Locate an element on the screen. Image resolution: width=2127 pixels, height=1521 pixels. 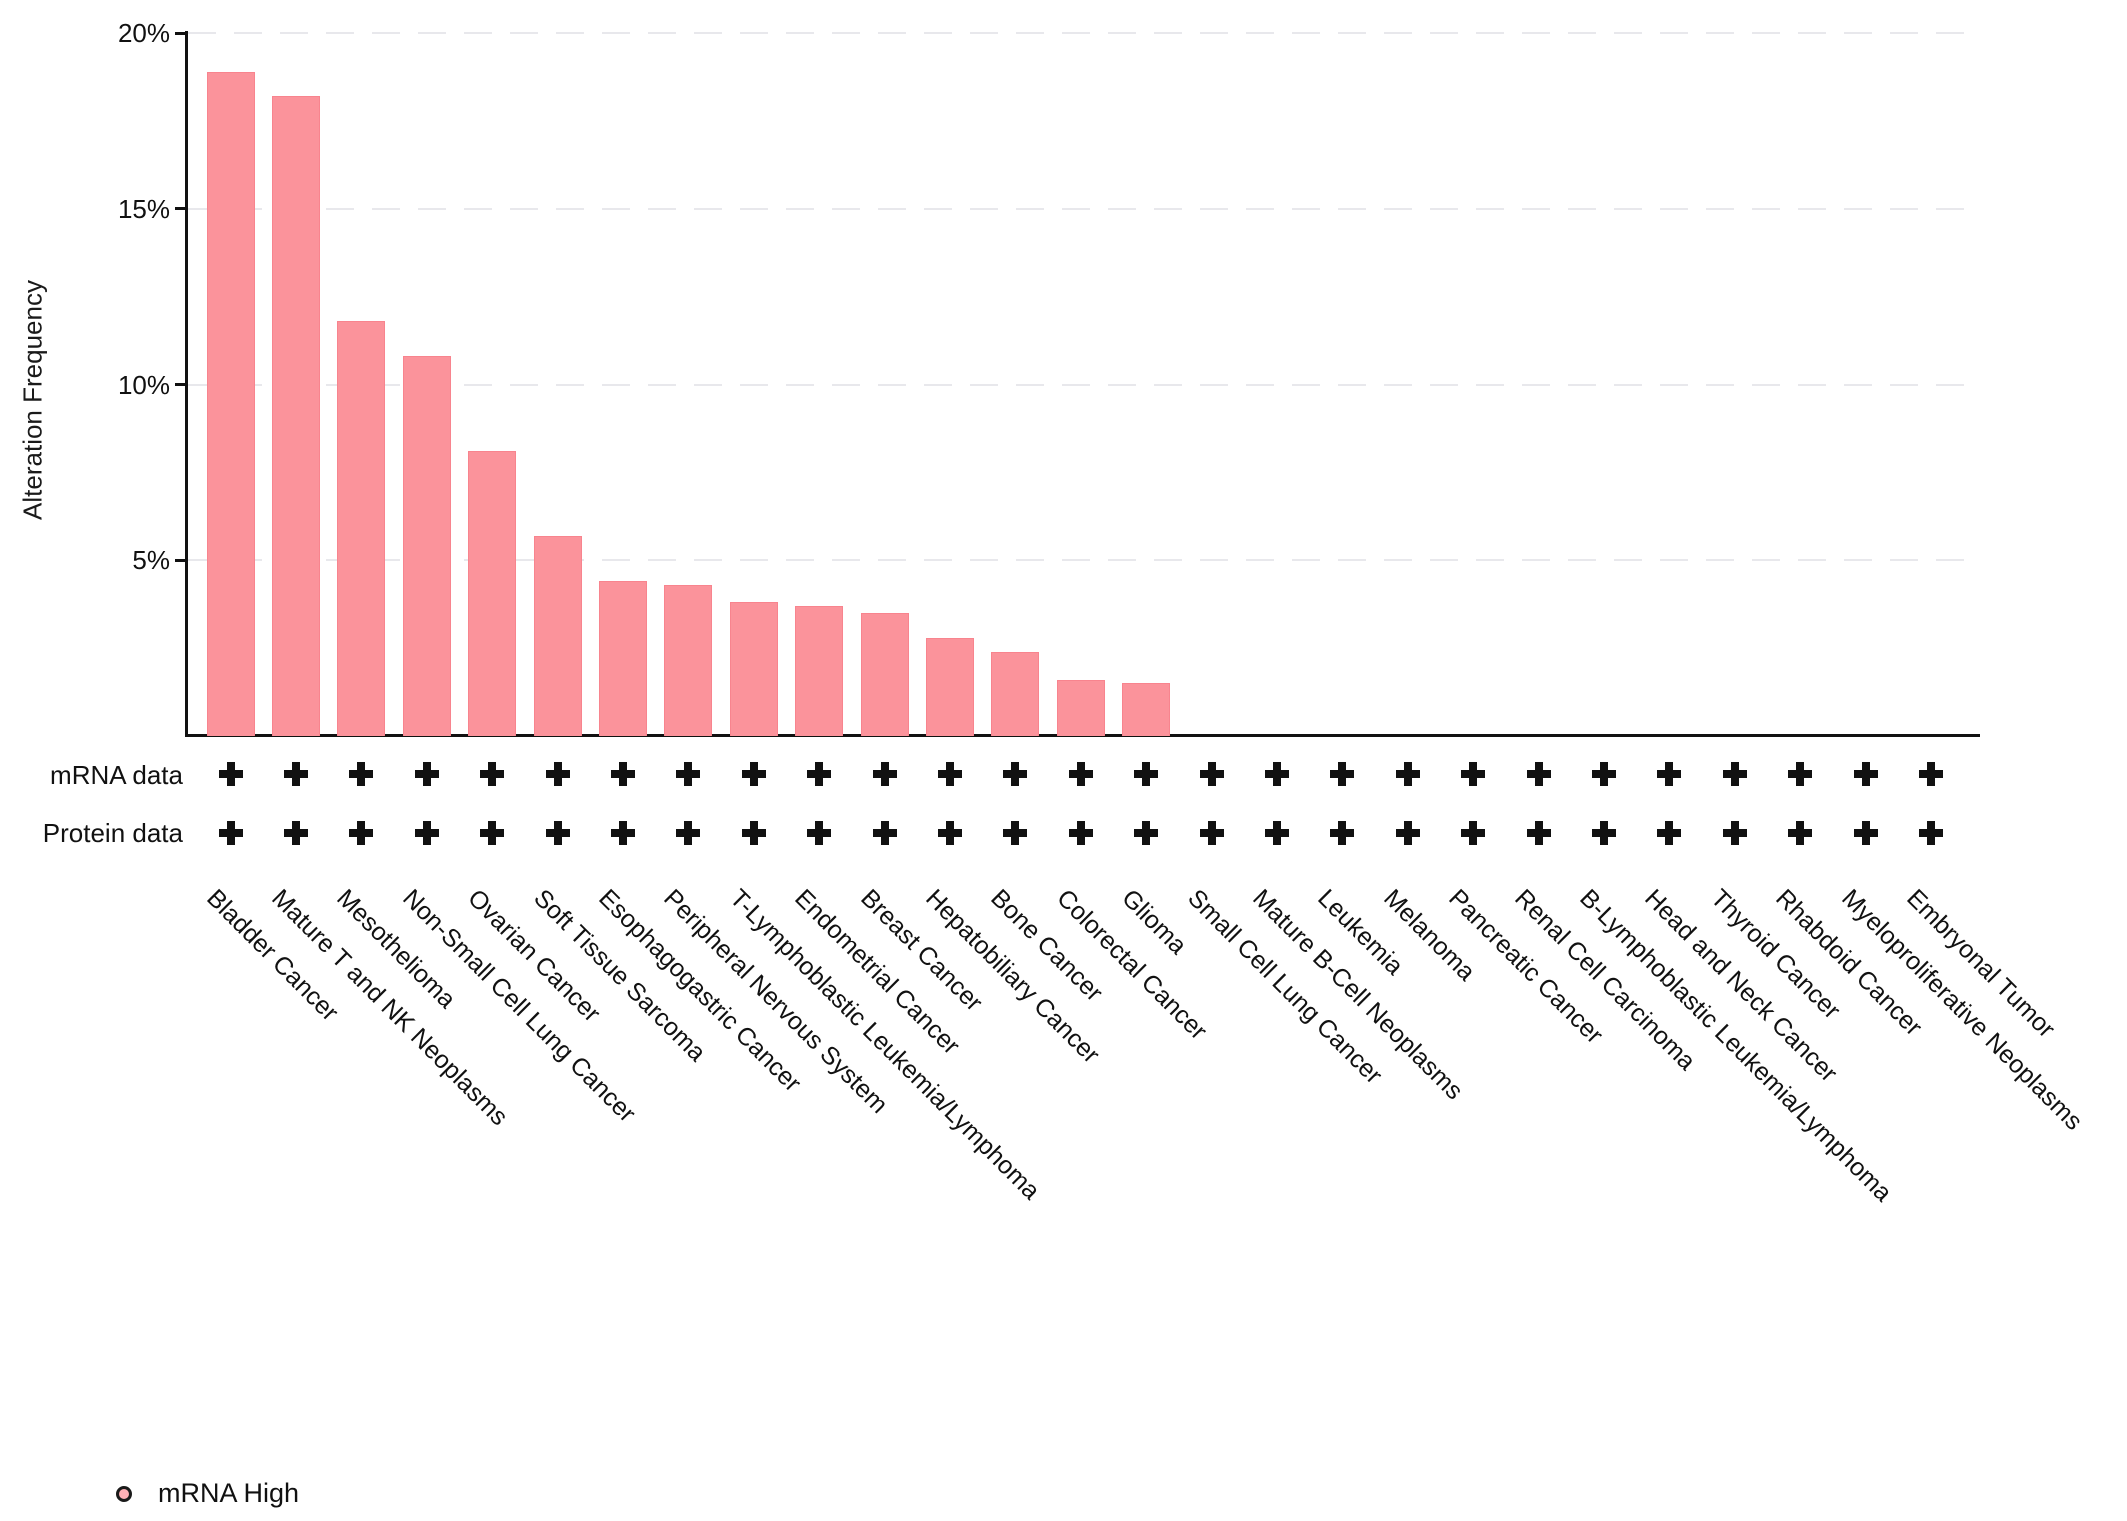
y-tick-label: 5% is located at coordinates (151, 560).